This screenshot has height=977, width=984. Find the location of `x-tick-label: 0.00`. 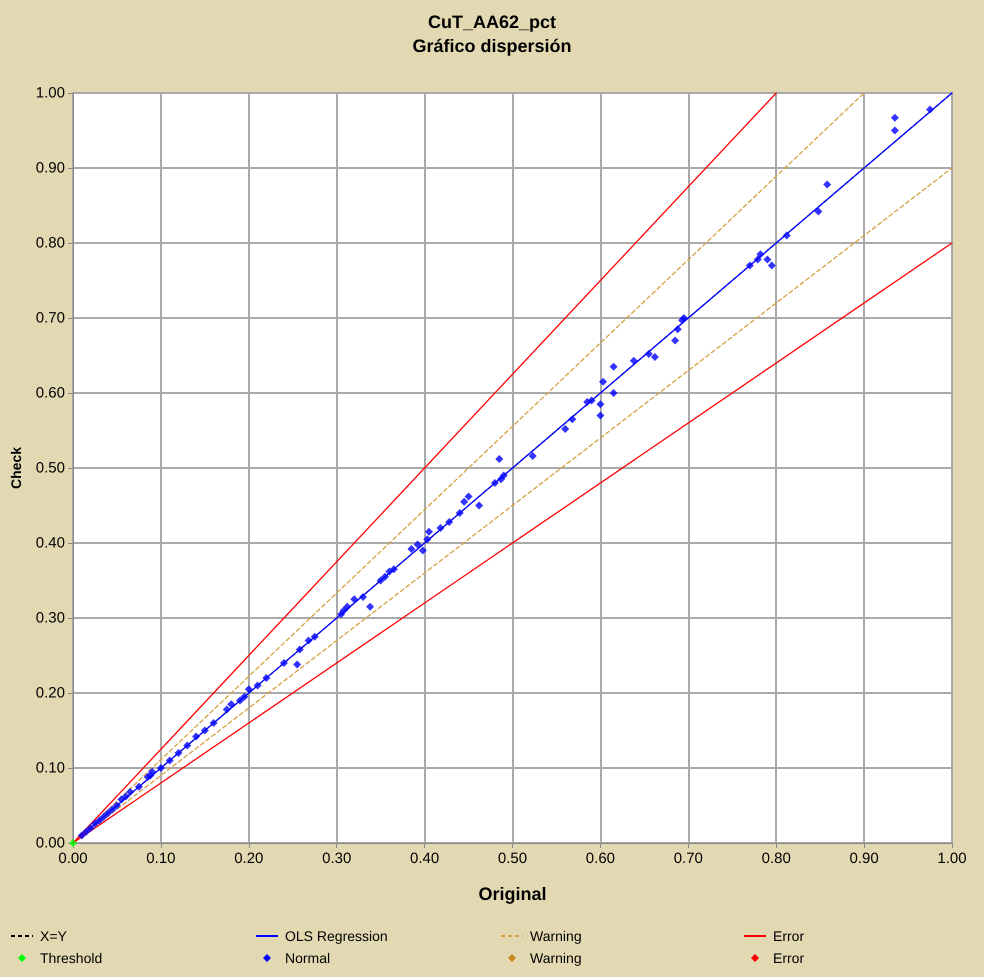

x-tick-label: 0.00 is located at coordinates (73, 858).